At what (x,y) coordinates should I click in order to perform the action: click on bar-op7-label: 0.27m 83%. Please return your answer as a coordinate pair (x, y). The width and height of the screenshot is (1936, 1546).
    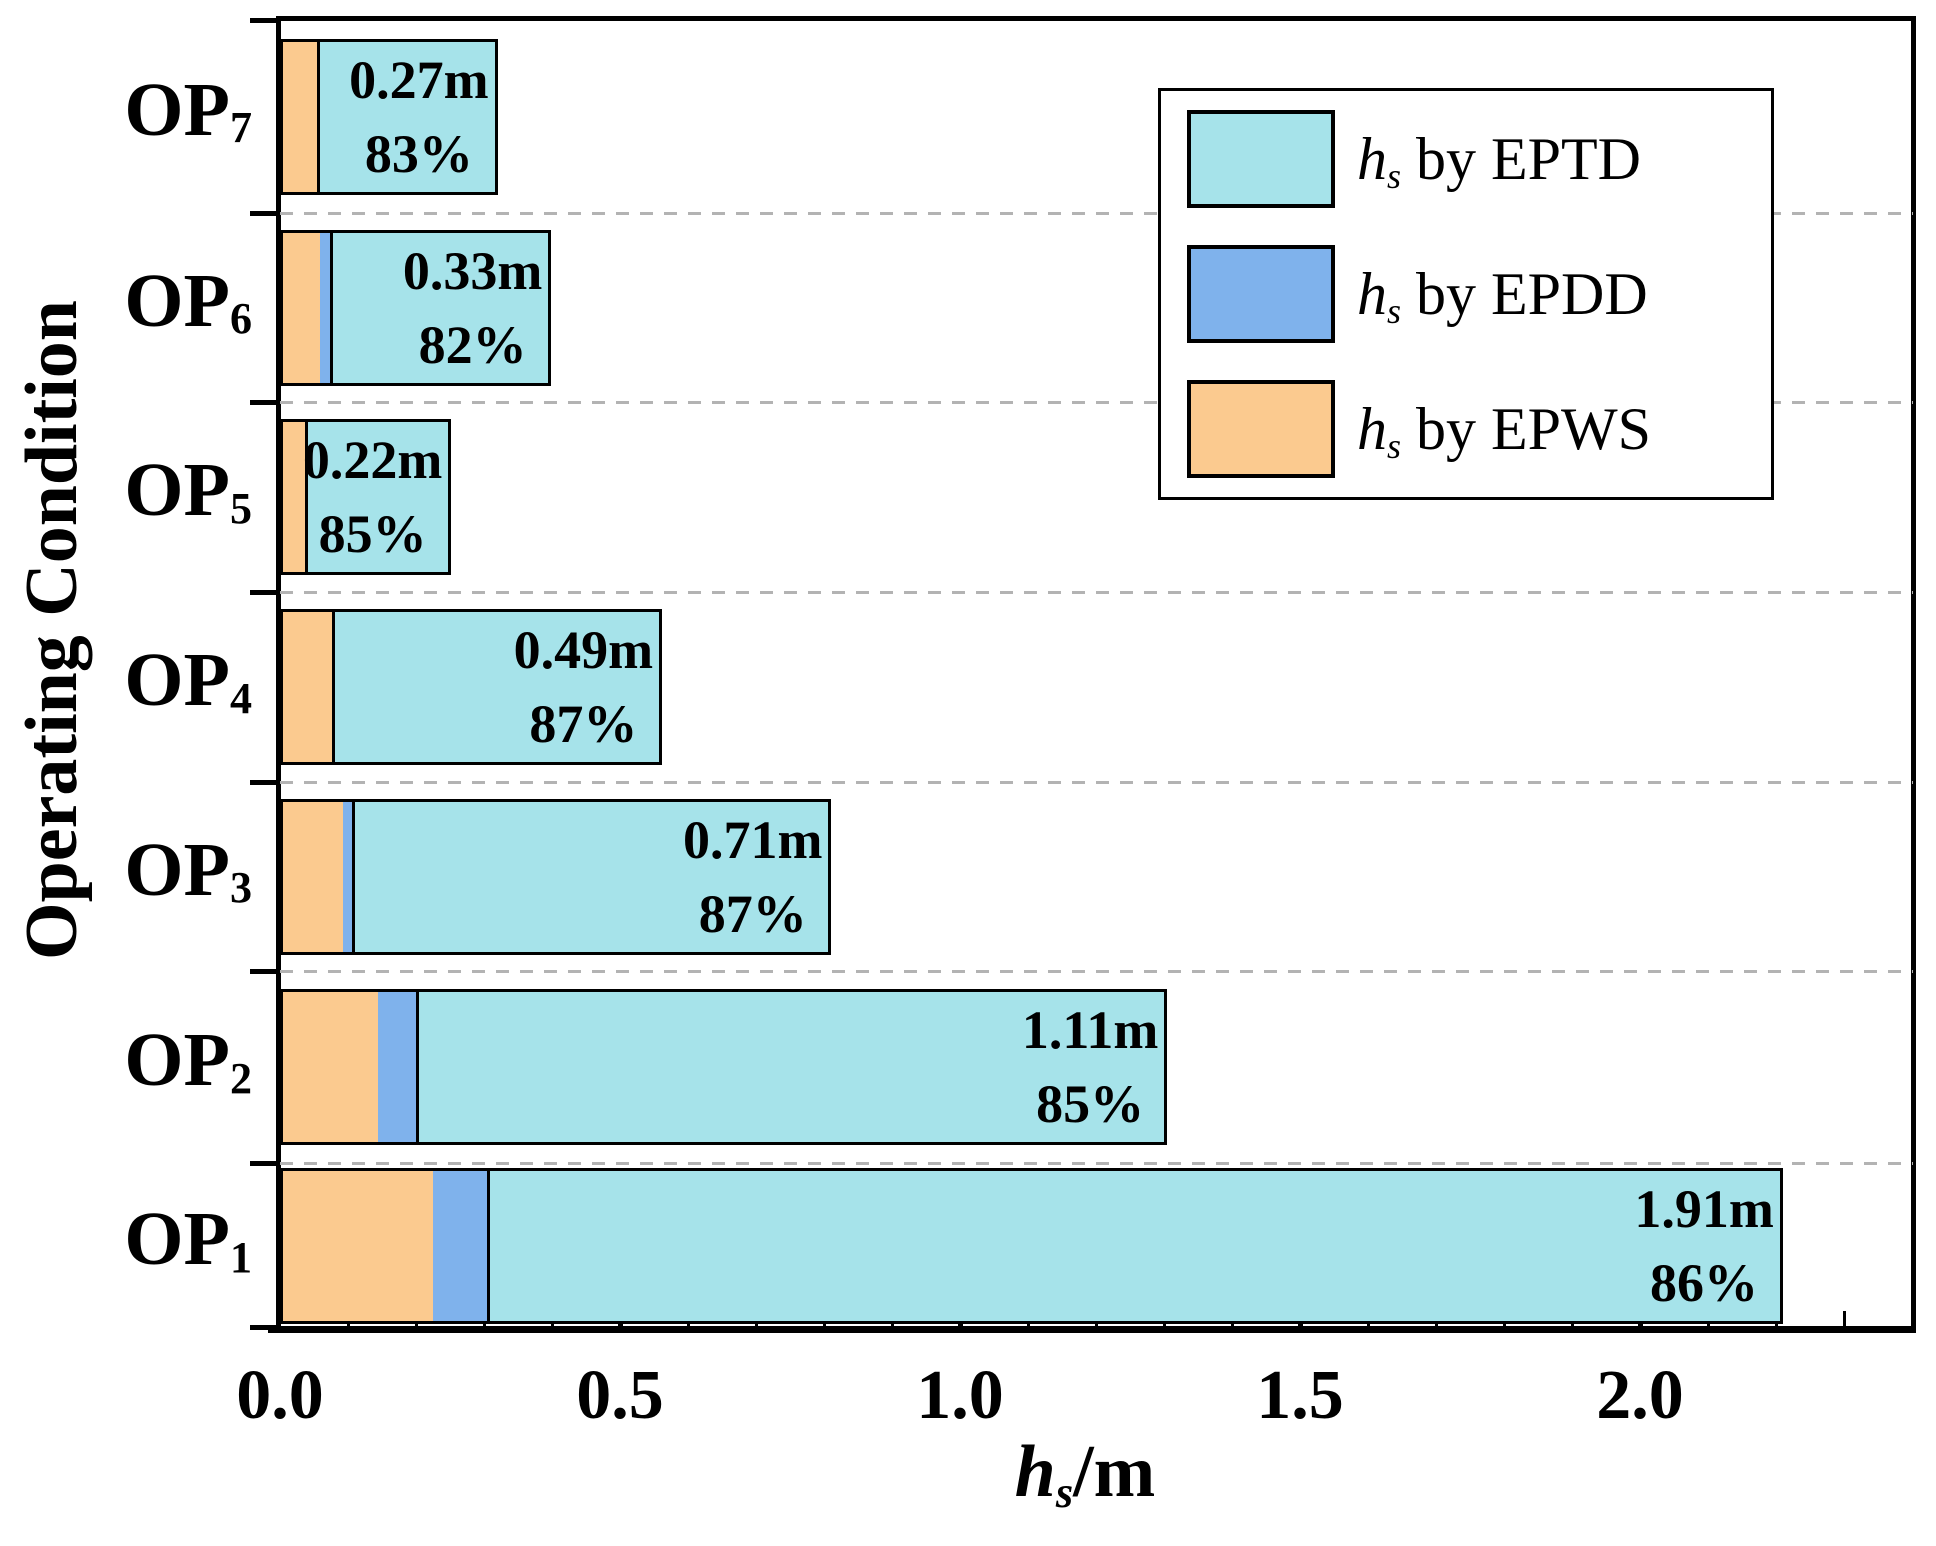
    Looking at the image, I should click on (418, 117).